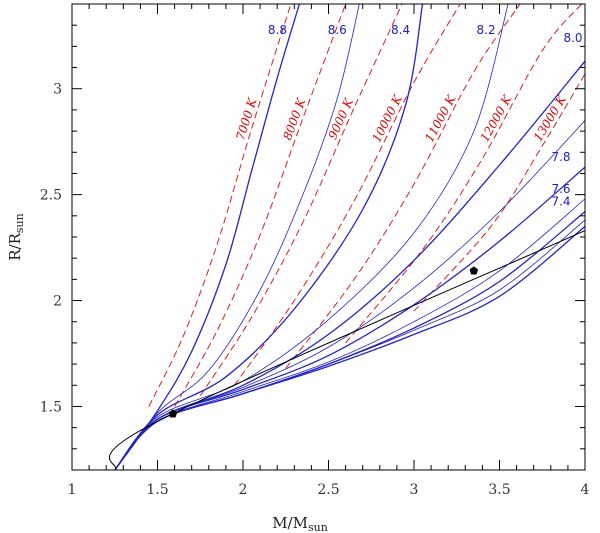 This screenshot has width=600, height=533. I want to click on logg-label: 8.0, so click(572, 38).